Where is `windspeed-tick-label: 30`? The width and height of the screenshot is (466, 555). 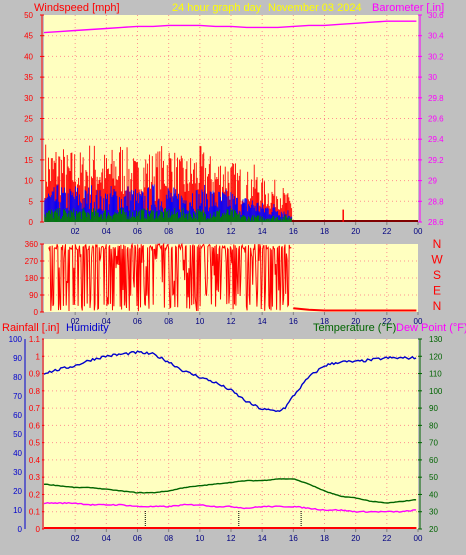
windspeed-tick-label: 30 is located at coordinates (28, 98).